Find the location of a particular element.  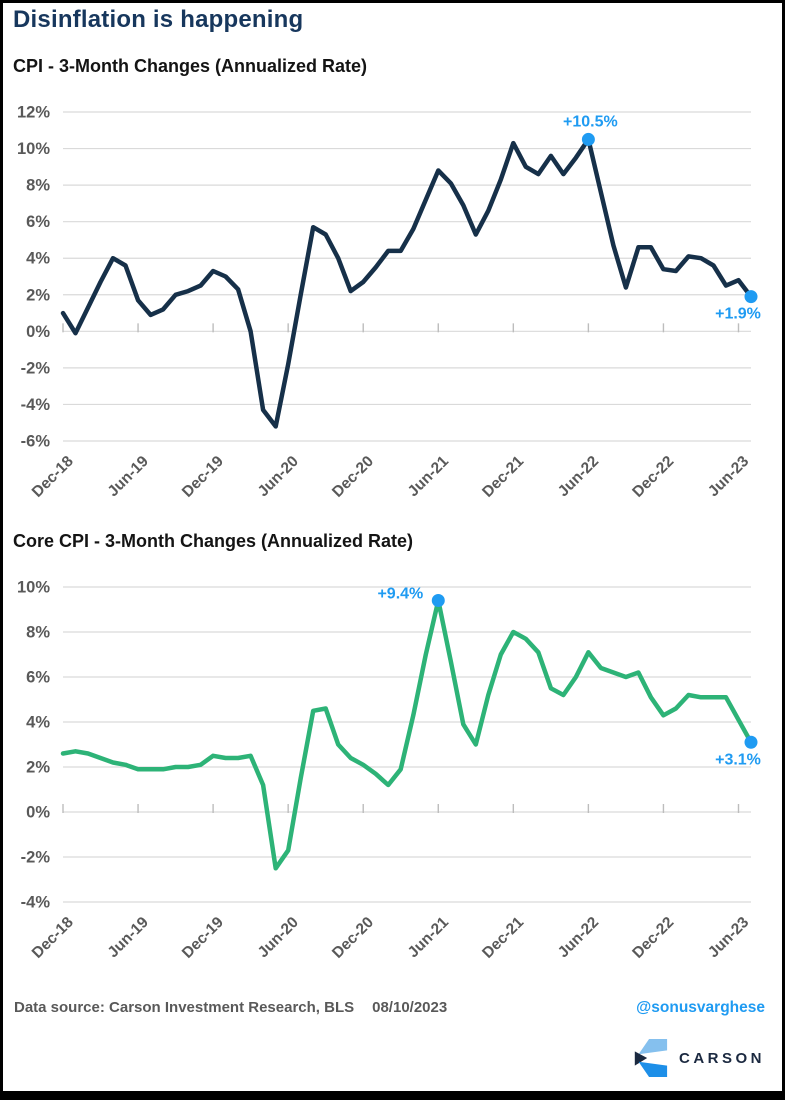

social-handle: @sonusvarghese is located at coordinates (700, 1007).